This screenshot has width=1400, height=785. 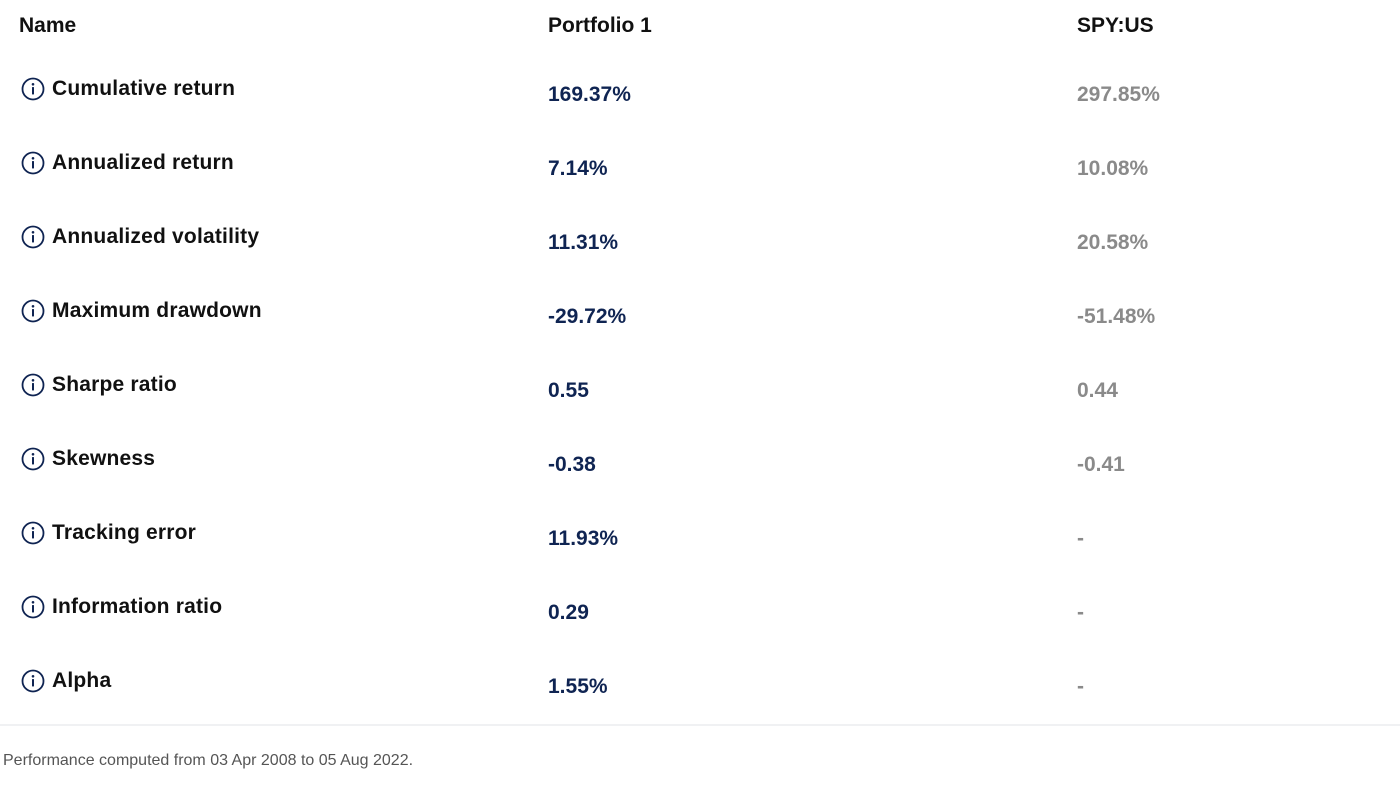 I want to click on benchmark-value: 10.08%, so click(x=1113, y=168).